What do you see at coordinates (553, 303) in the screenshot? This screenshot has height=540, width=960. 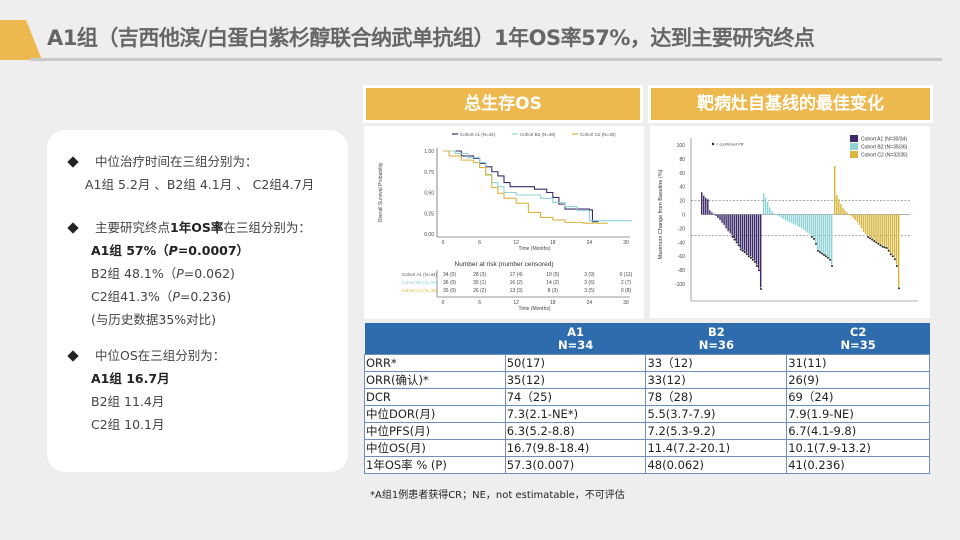 I see `svg-text: 18` at bounding box center [553, 303].